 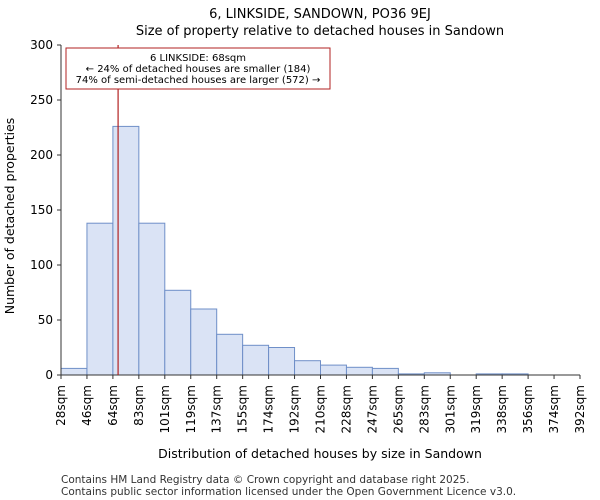 I want to click on x-tick-label: 83sqm, so click(x=139, y=405).